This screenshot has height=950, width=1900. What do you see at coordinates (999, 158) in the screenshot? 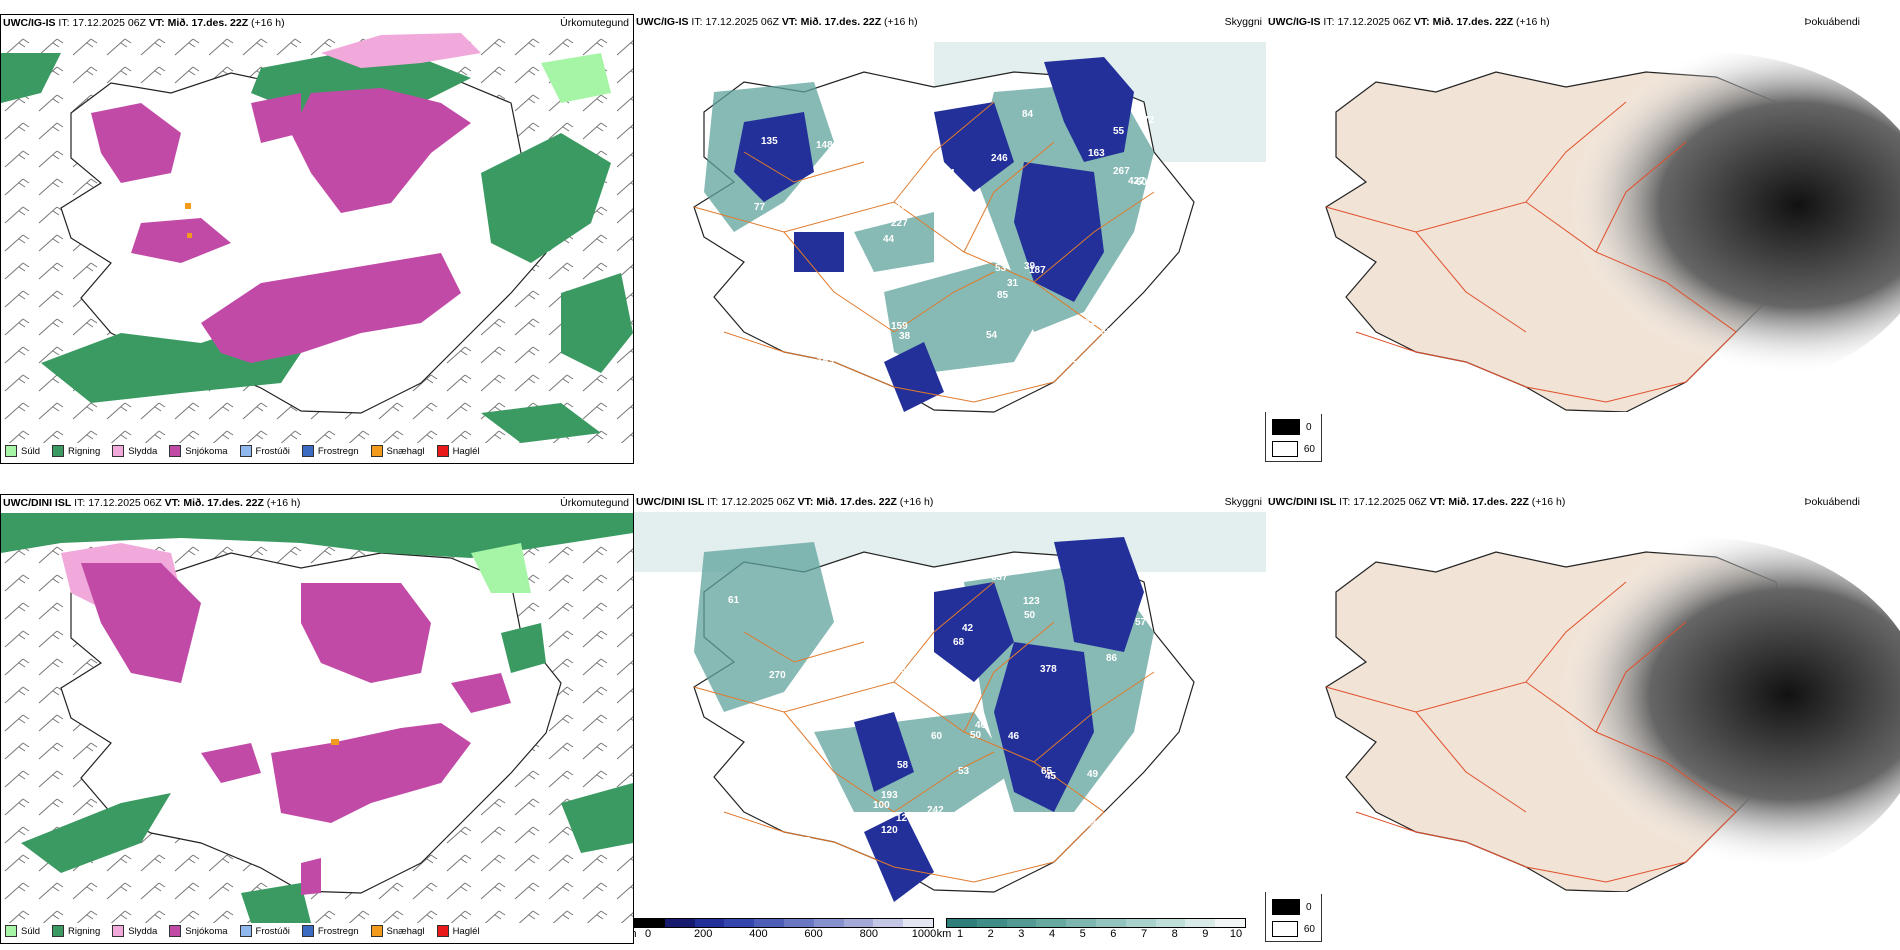
I see `map-value-label: 246` at bounding box center [999, 158].